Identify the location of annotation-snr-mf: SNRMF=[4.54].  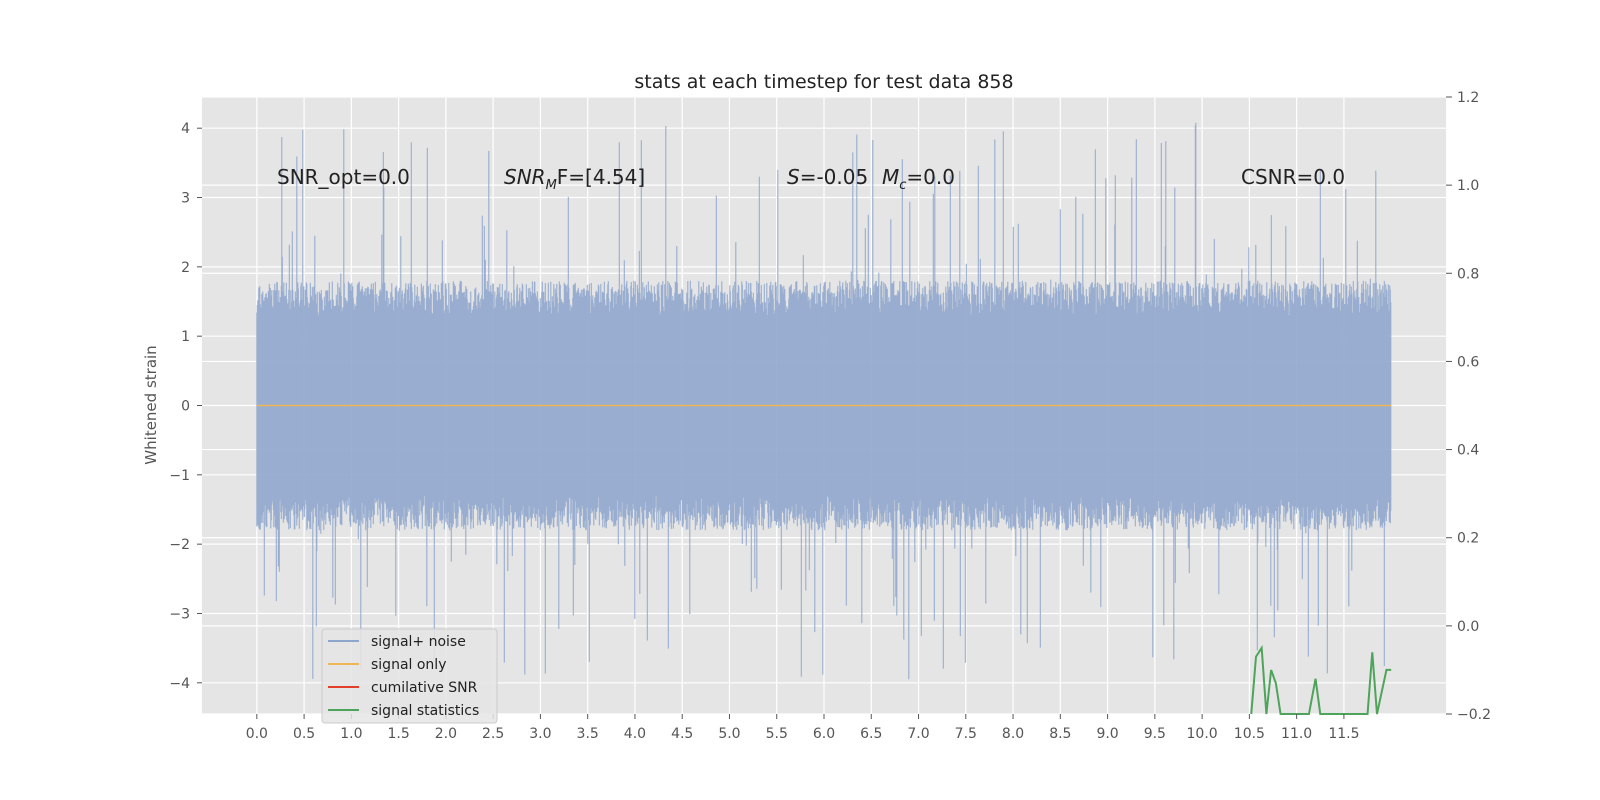
(574, 179).